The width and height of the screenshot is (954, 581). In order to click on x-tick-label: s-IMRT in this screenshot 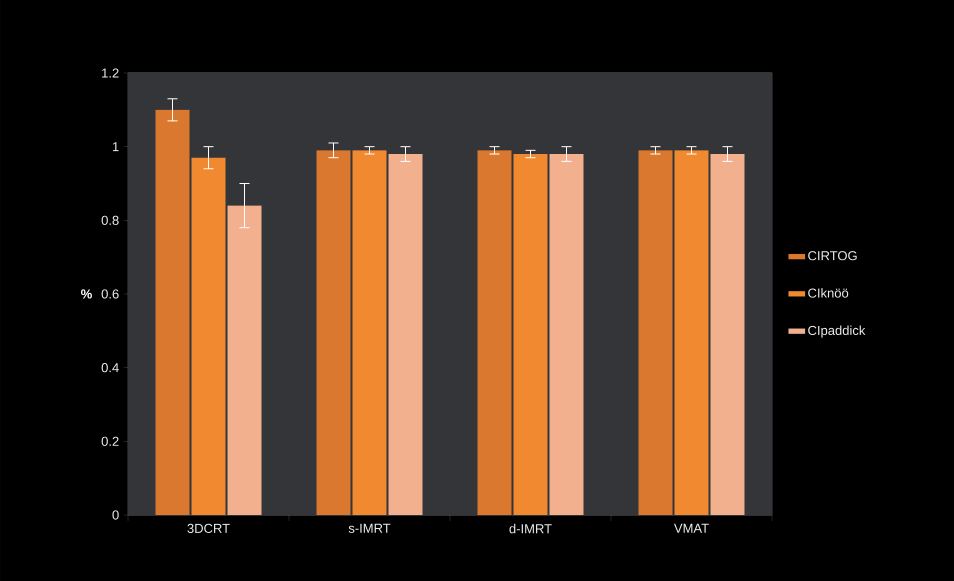, I will do `click(369, 528)`.